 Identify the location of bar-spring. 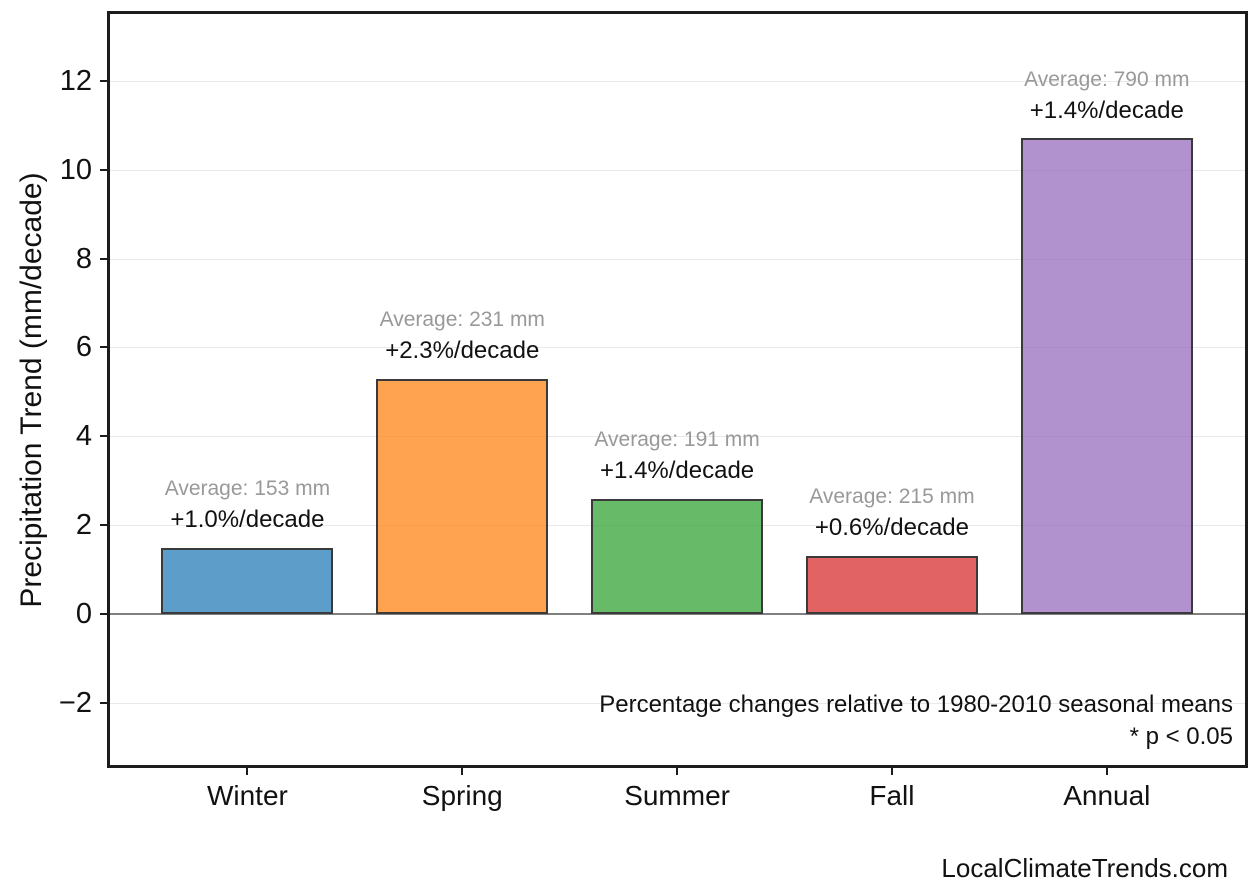
(462, 496).